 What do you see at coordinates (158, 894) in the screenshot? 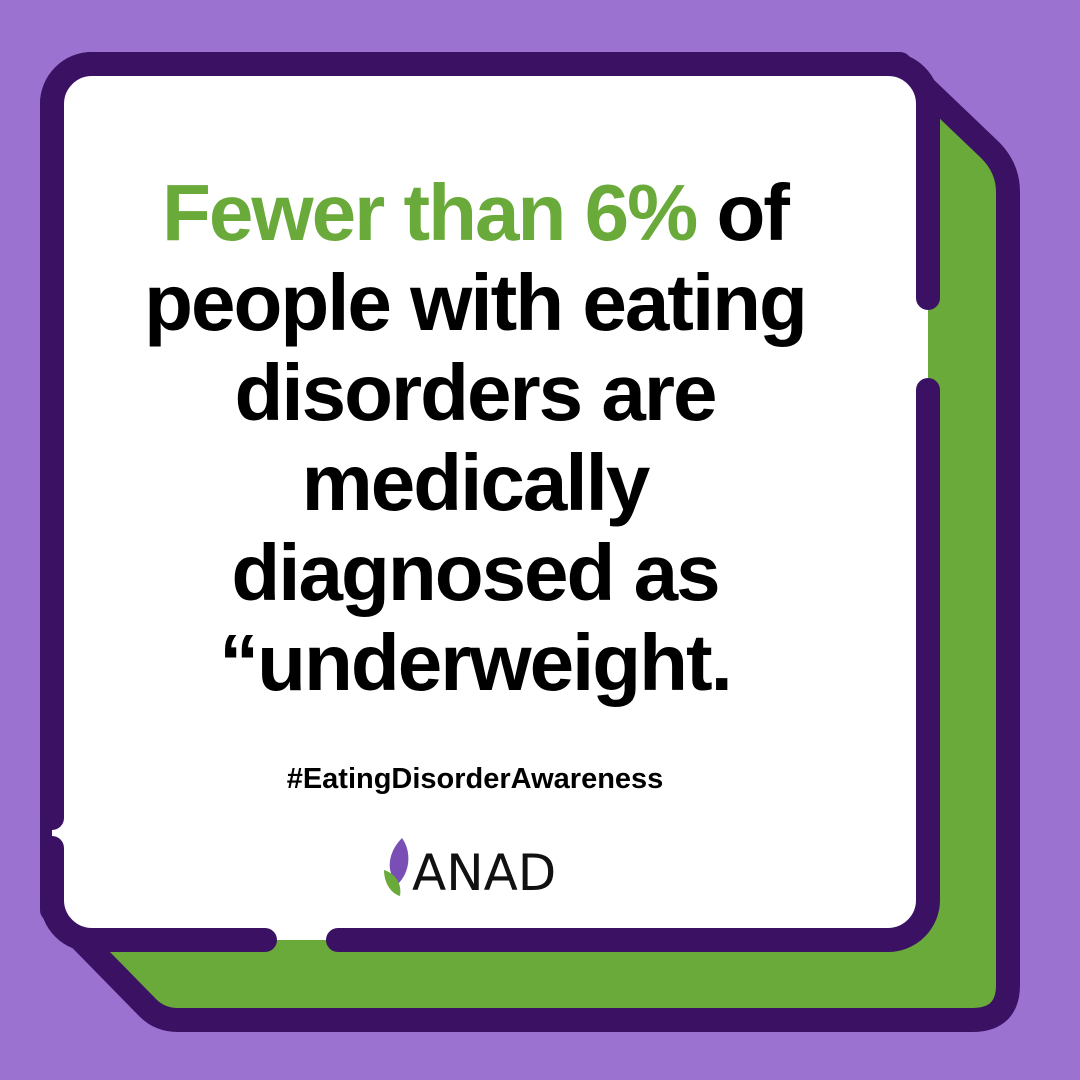
I see `outline-segment` at bounding box center [158, 894].